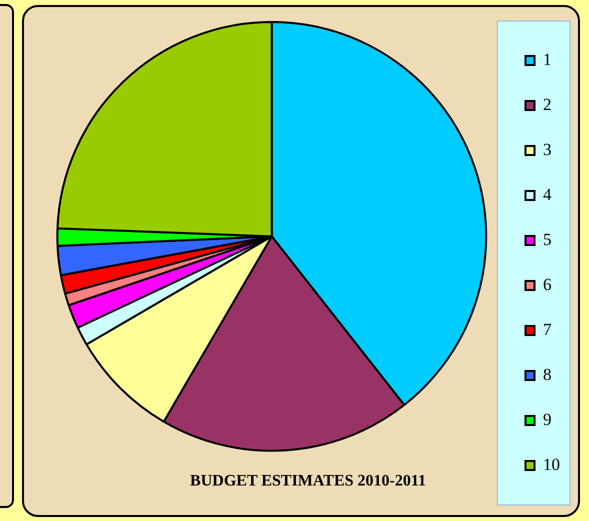  What do you see at coordinates (547, 104) in the screenshot?
I see `legend-label: 2` at bounding box center [547, 104].